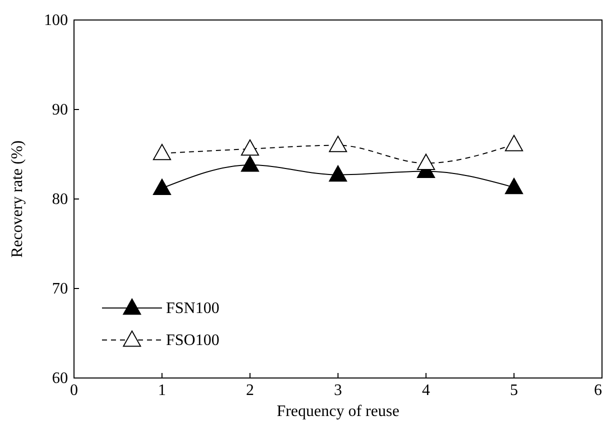 Image resolution: width=606 pixels, height=422 pixels. Describe the element at coordinates (598, 390) in the screenshot. I see `x-tick-label: 6` at that location.